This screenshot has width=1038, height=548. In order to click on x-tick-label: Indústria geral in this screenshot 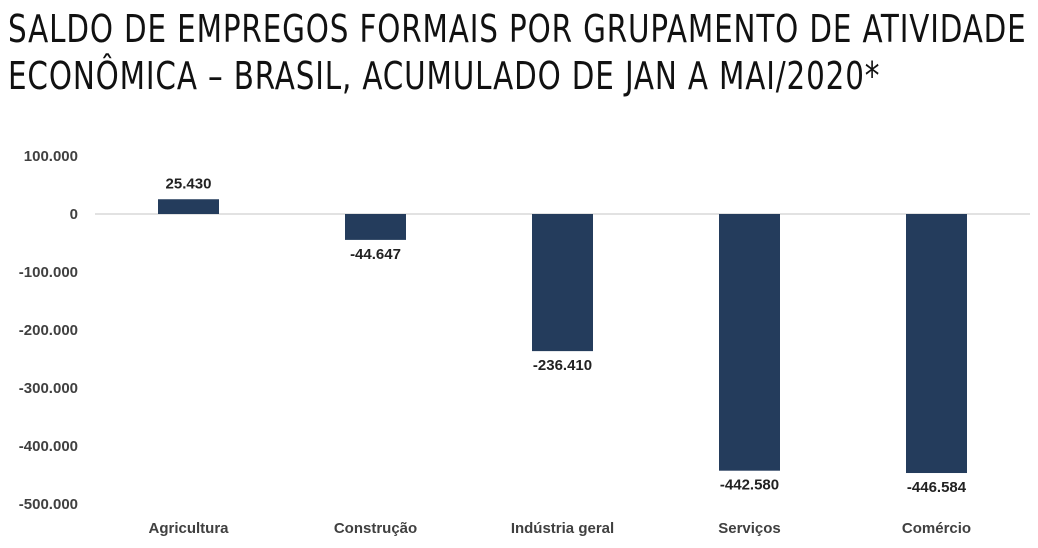, I will do `click(562, 528)`.